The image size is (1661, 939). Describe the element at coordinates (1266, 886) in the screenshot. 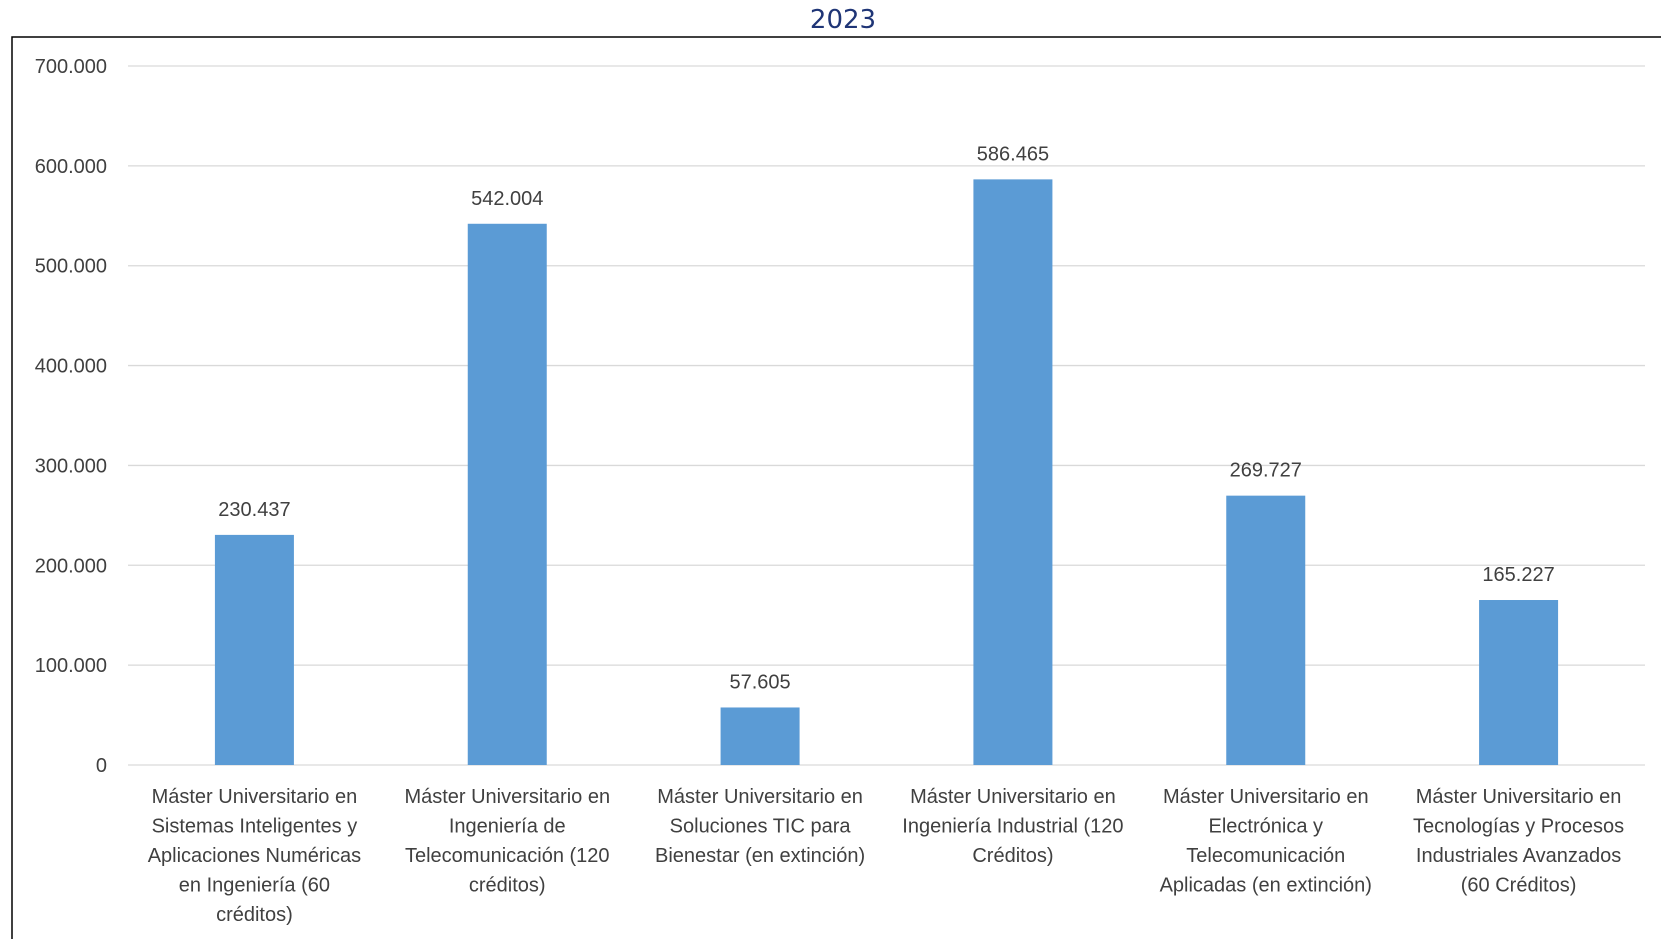

I see `category-label-line: Aplicadas (en extinción)` at that location.